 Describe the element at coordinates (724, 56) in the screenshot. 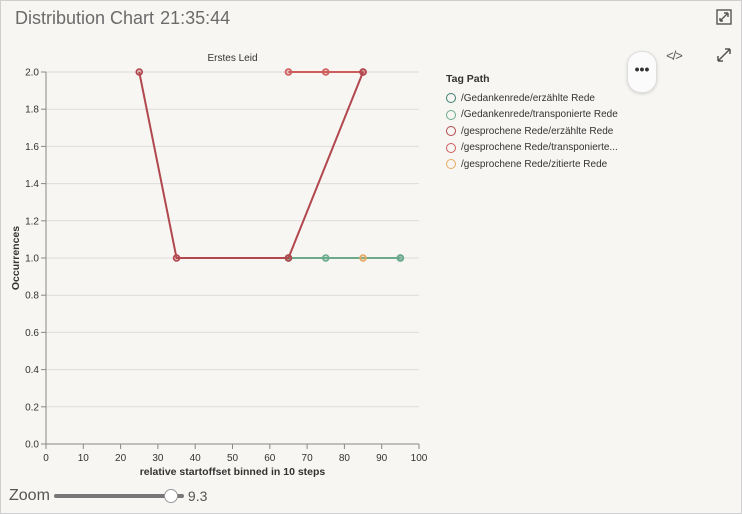

I see `expand-icon` at that location.